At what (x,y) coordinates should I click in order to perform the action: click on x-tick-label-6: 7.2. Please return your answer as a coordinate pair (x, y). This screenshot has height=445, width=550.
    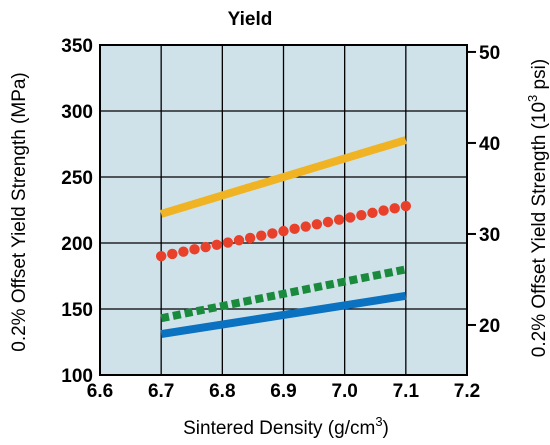
    Looking at the image, I should click on (467, 391).